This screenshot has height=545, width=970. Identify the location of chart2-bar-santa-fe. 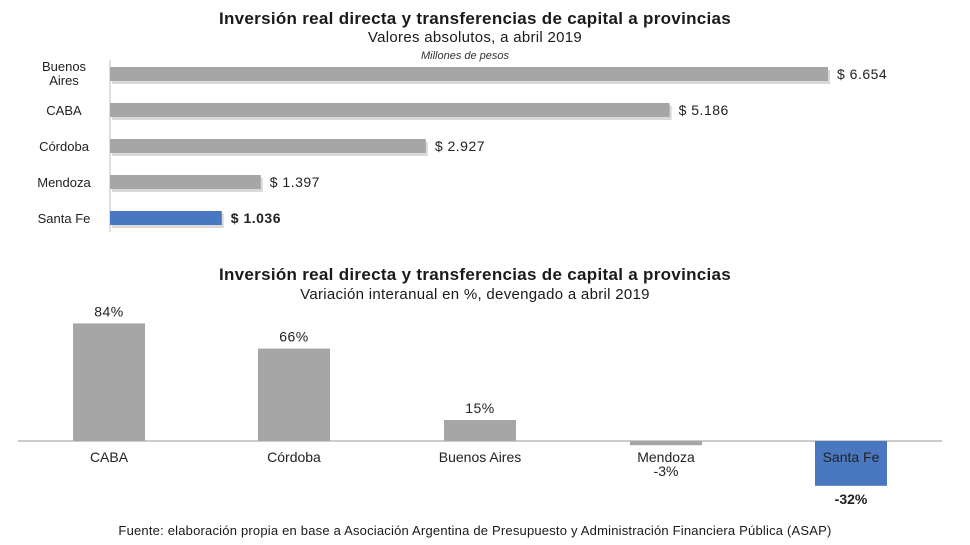
(851, 463).